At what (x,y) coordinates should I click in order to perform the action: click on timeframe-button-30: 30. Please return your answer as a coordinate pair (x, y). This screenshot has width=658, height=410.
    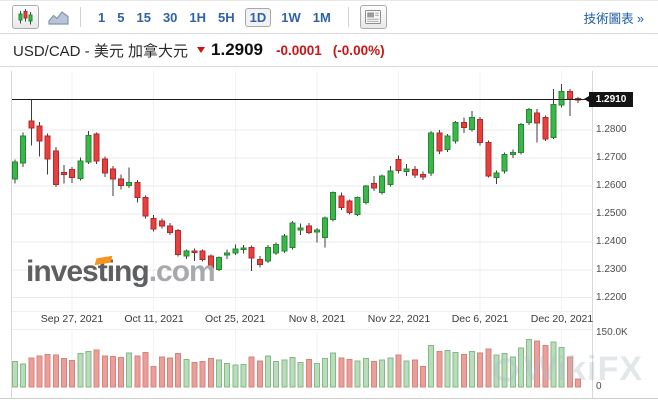
    Looking at the image, I should click on (170, 17).